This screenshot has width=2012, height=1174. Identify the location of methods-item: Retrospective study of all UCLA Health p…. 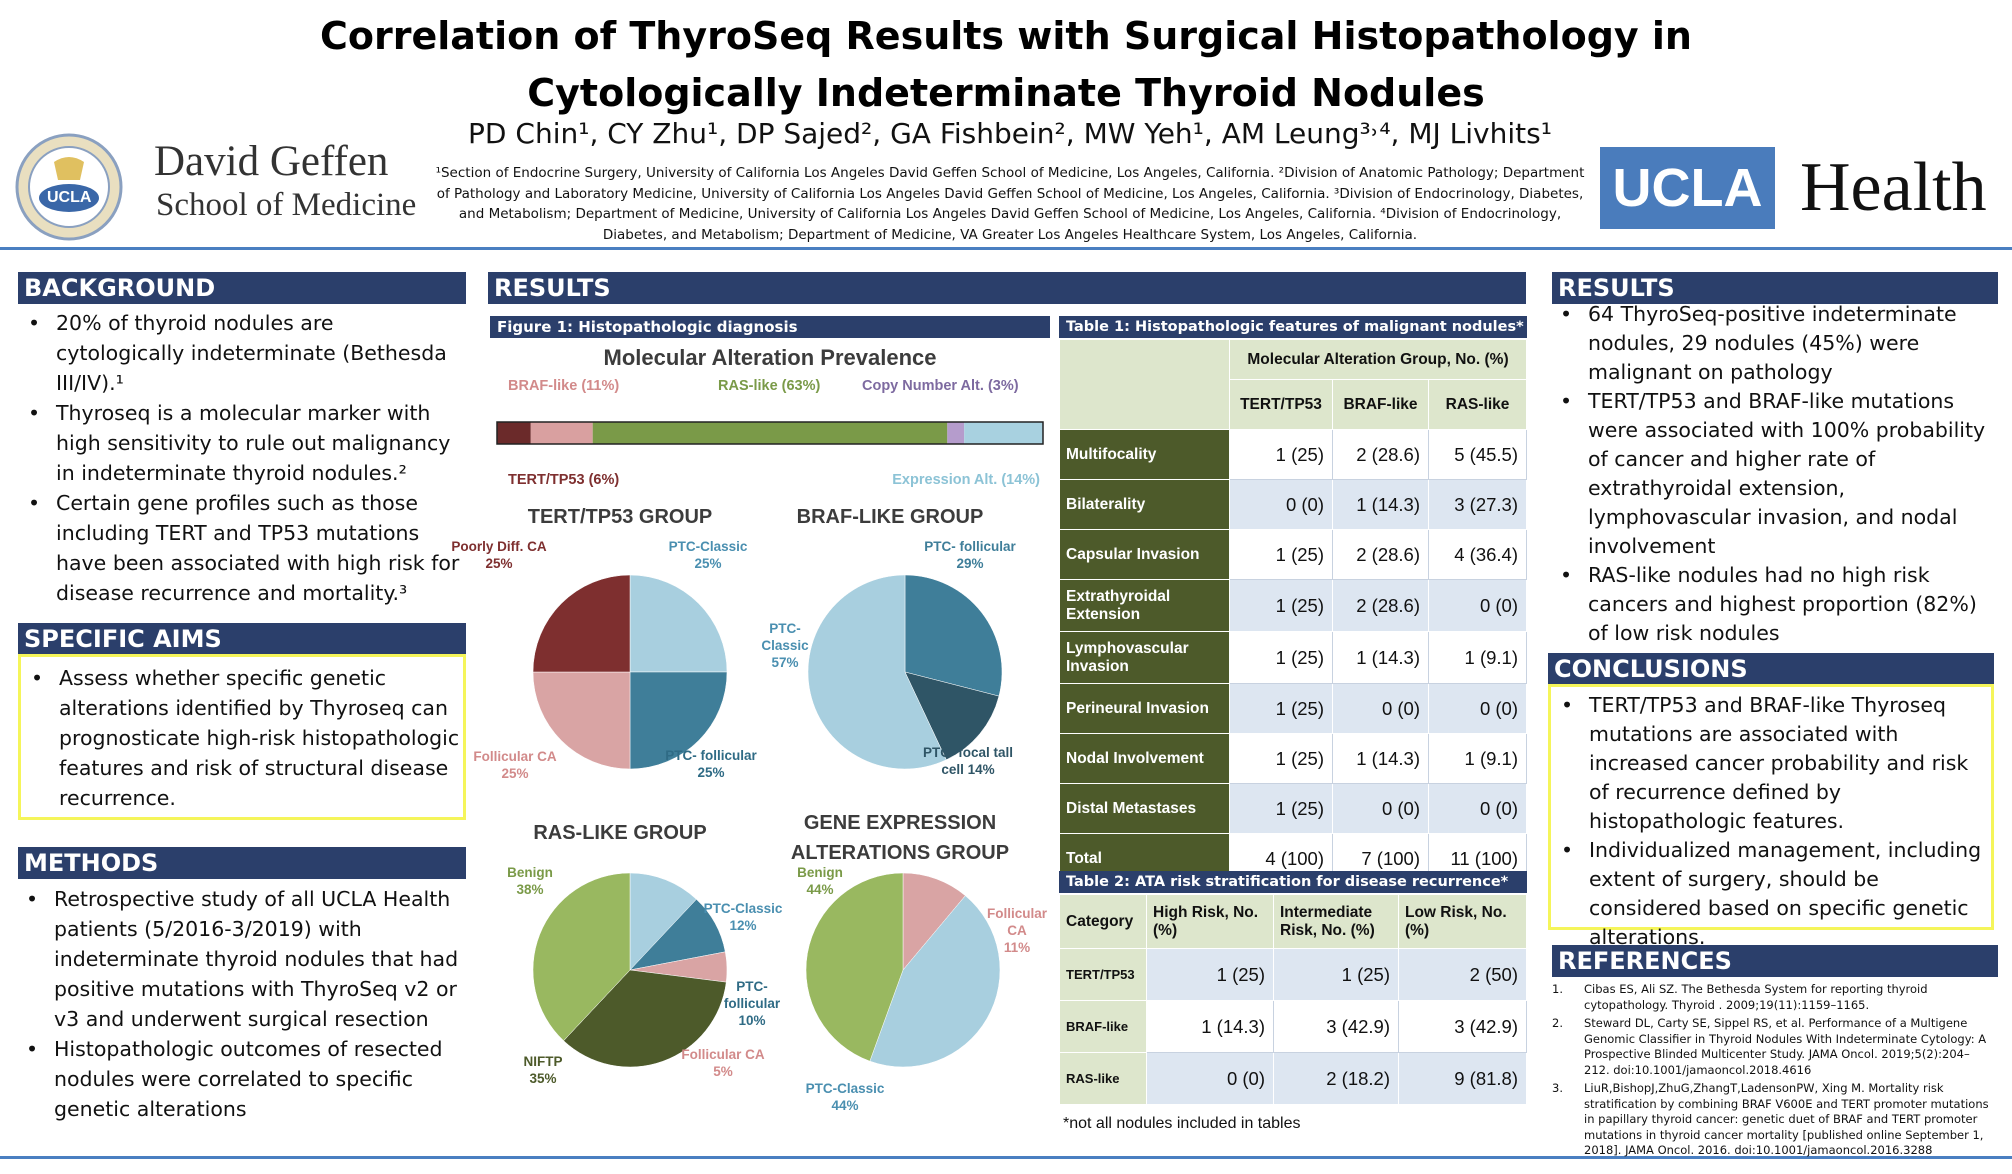
(242, 959).